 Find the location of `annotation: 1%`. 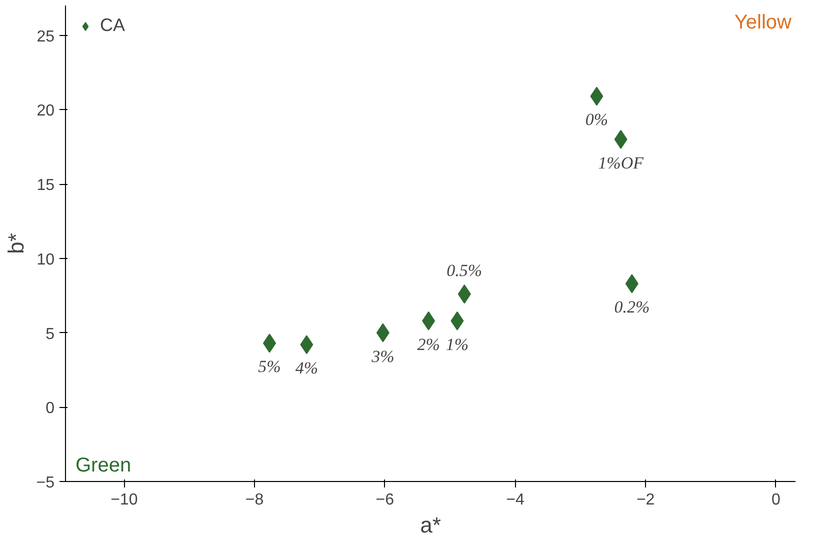

annotation: 1% is located at coordinates (457, 344).